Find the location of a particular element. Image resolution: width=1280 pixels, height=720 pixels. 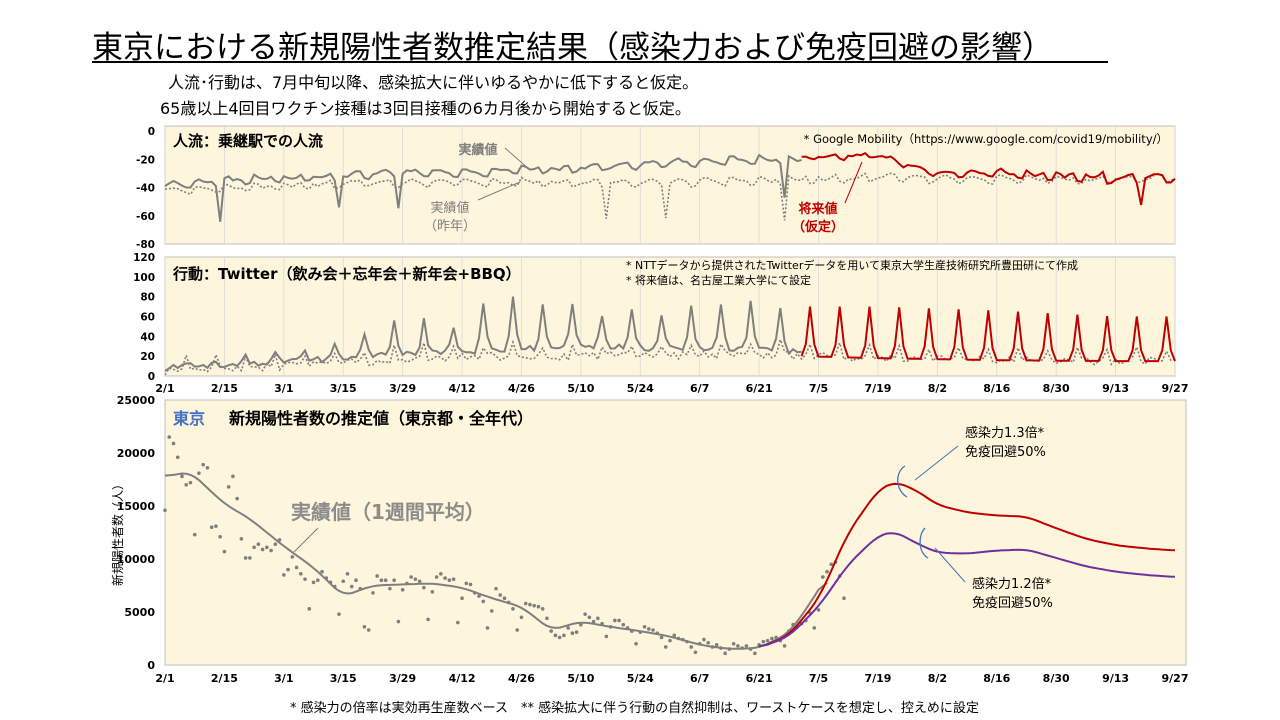

scenario12-leader is located at coordinates (950, 565).